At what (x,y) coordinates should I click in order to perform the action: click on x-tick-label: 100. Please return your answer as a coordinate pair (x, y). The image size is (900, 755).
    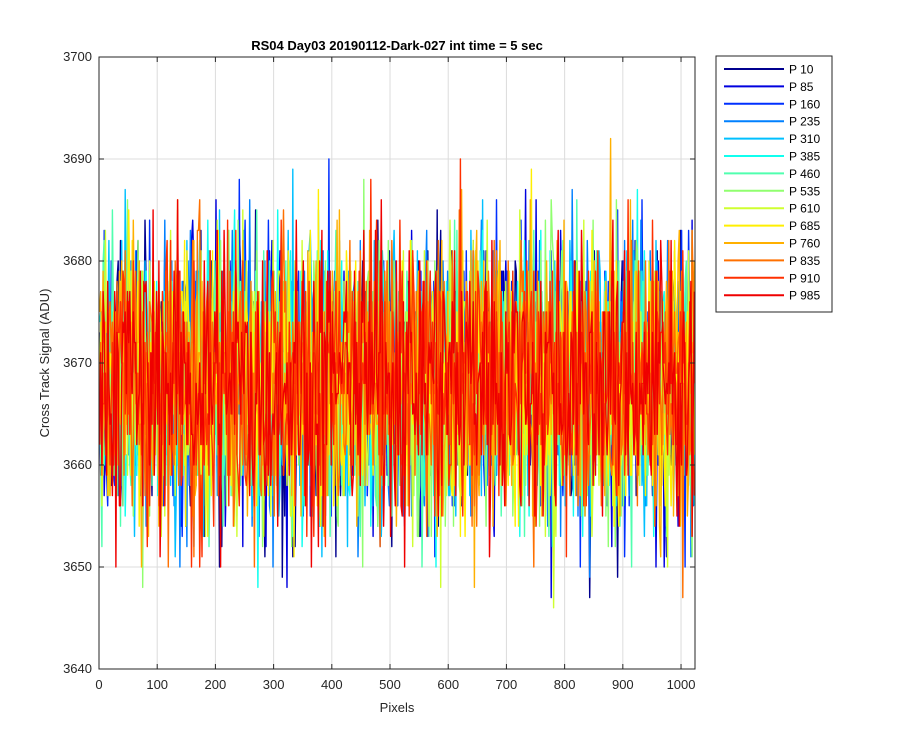
    Looking at the image, I should click on (157, 684).